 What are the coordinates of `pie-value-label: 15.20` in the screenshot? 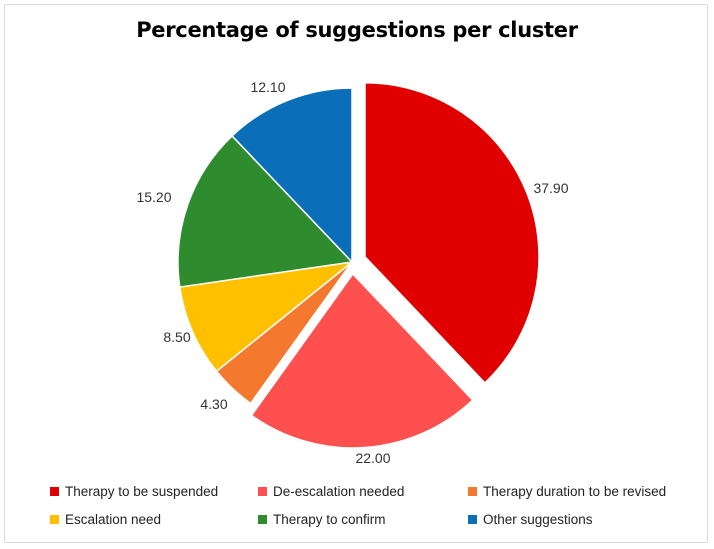 It's located at (153, 197).